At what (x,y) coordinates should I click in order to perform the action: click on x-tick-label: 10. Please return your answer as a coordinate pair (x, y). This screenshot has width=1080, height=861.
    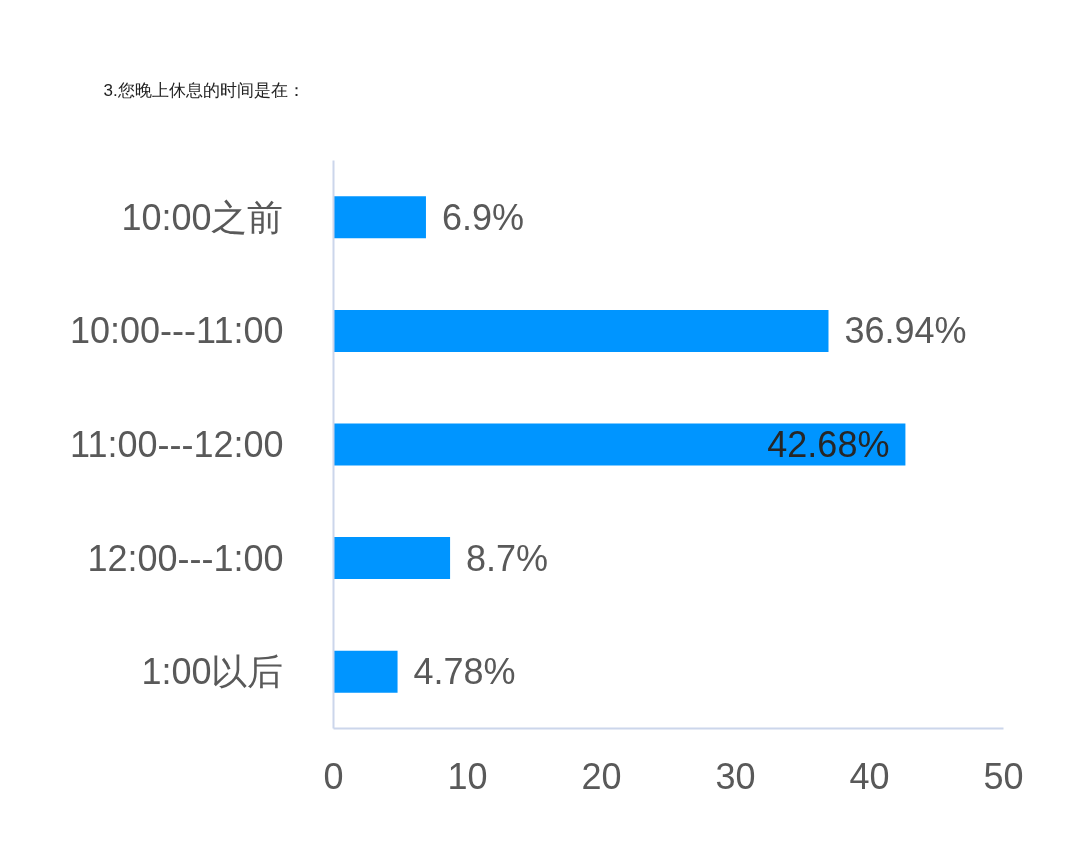
    Looking at the image, I should click on (467, 776).